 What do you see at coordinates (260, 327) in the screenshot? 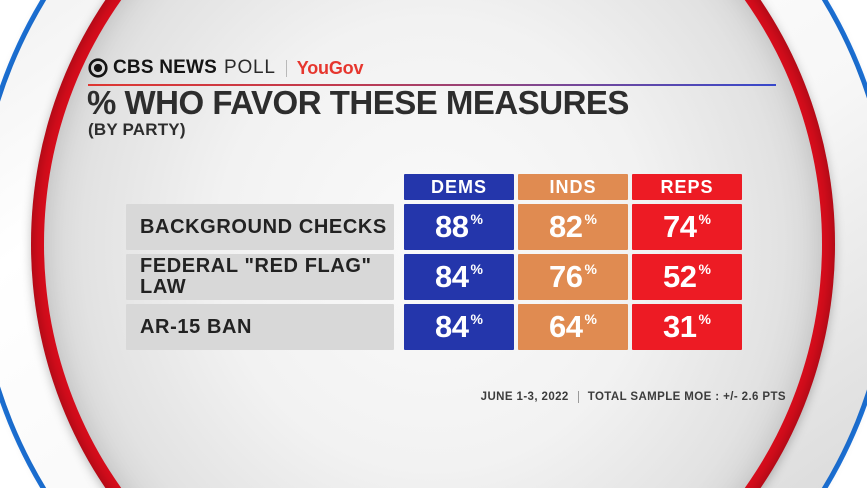
I see `row-label-ar15-ban: AR-15 BAN` at bounding box center [260, 327].